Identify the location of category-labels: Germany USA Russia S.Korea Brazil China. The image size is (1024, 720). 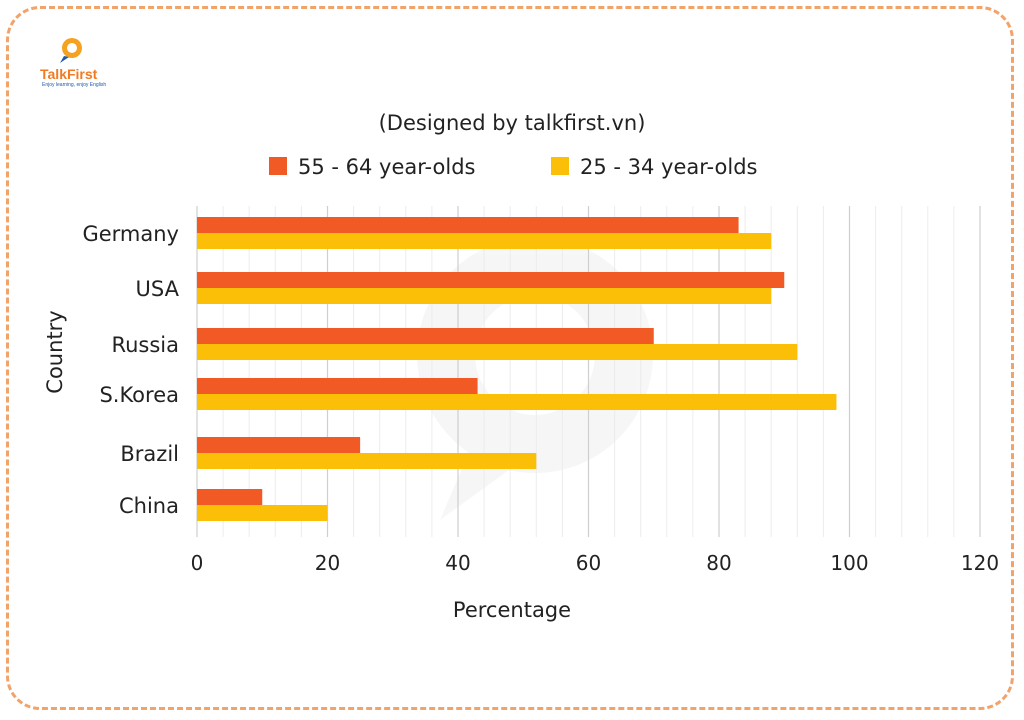
(130, 370).